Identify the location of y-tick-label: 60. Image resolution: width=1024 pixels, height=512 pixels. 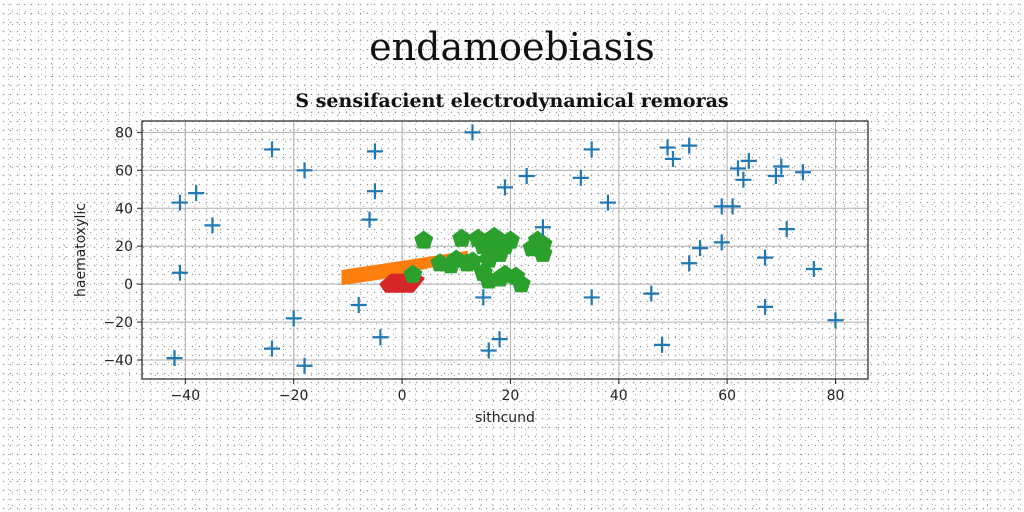
(124, 171).